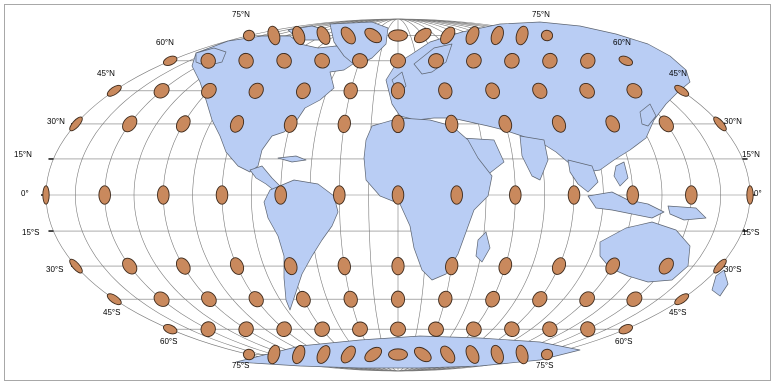  I want to click on label-75s-right: 75°S, so click(544, 365).